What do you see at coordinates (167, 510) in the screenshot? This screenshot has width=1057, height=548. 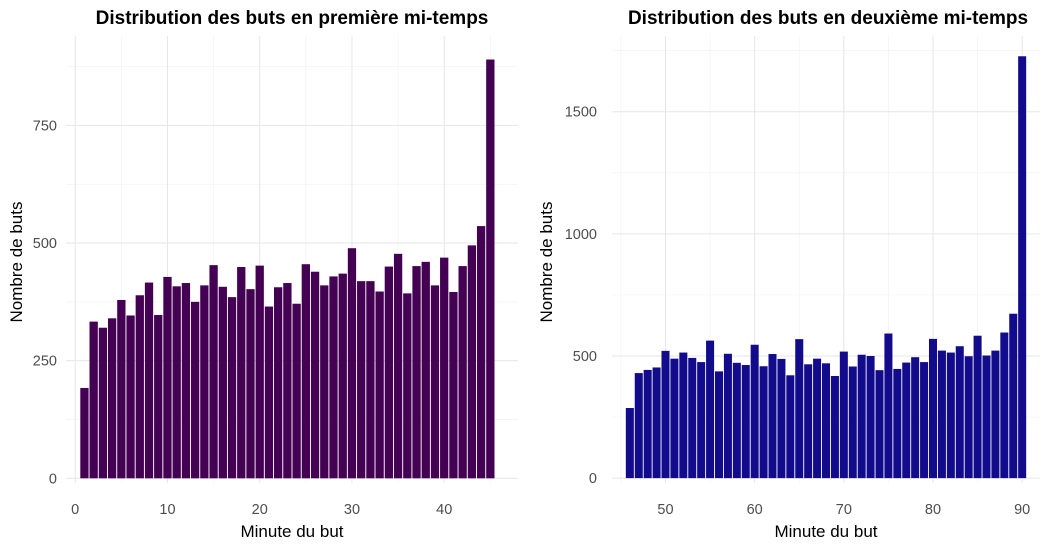 I see `x-tick-label: 10` at bounding box center [167, 510].